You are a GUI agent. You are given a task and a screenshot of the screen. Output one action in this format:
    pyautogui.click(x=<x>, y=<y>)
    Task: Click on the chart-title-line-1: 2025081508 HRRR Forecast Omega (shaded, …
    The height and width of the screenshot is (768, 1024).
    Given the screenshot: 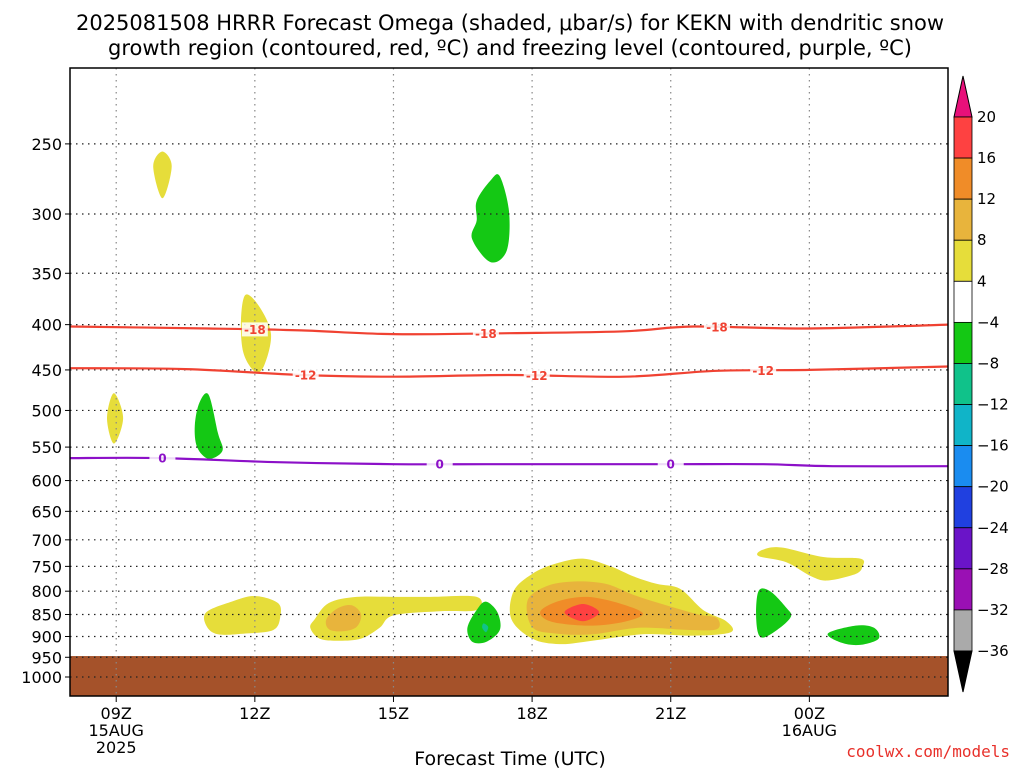 What is the action you would take?
    pyautogui.click(x=510, y=23)
    